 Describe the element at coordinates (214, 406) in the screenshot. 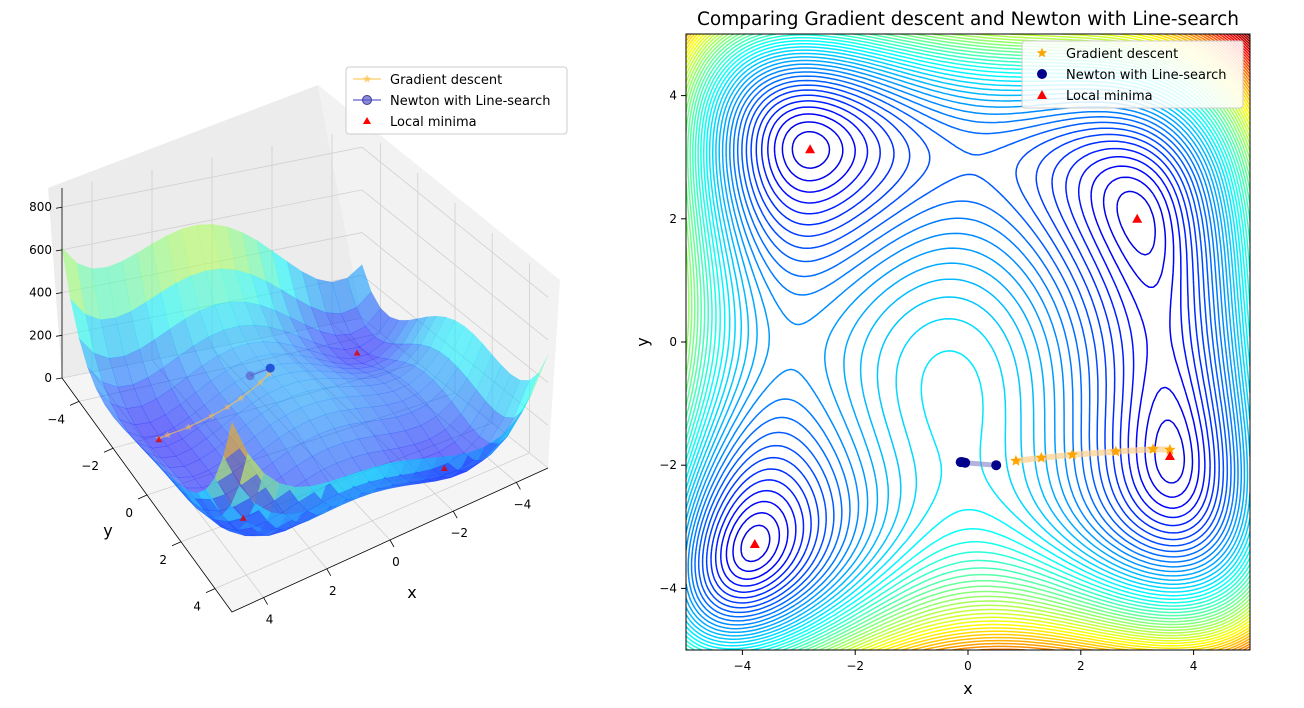

I see `gradient-path-3d` at that location.